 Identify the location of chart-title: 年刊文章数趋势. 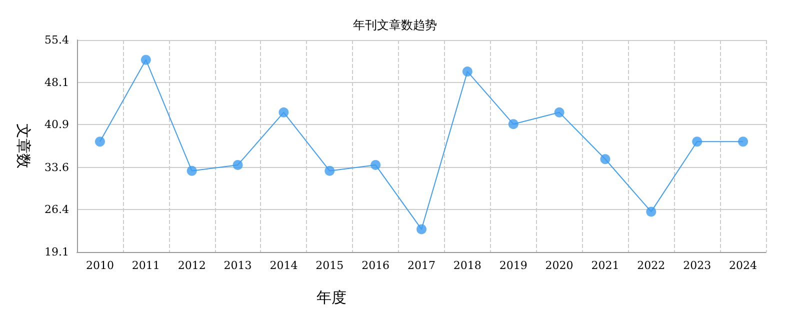
(395, 25).